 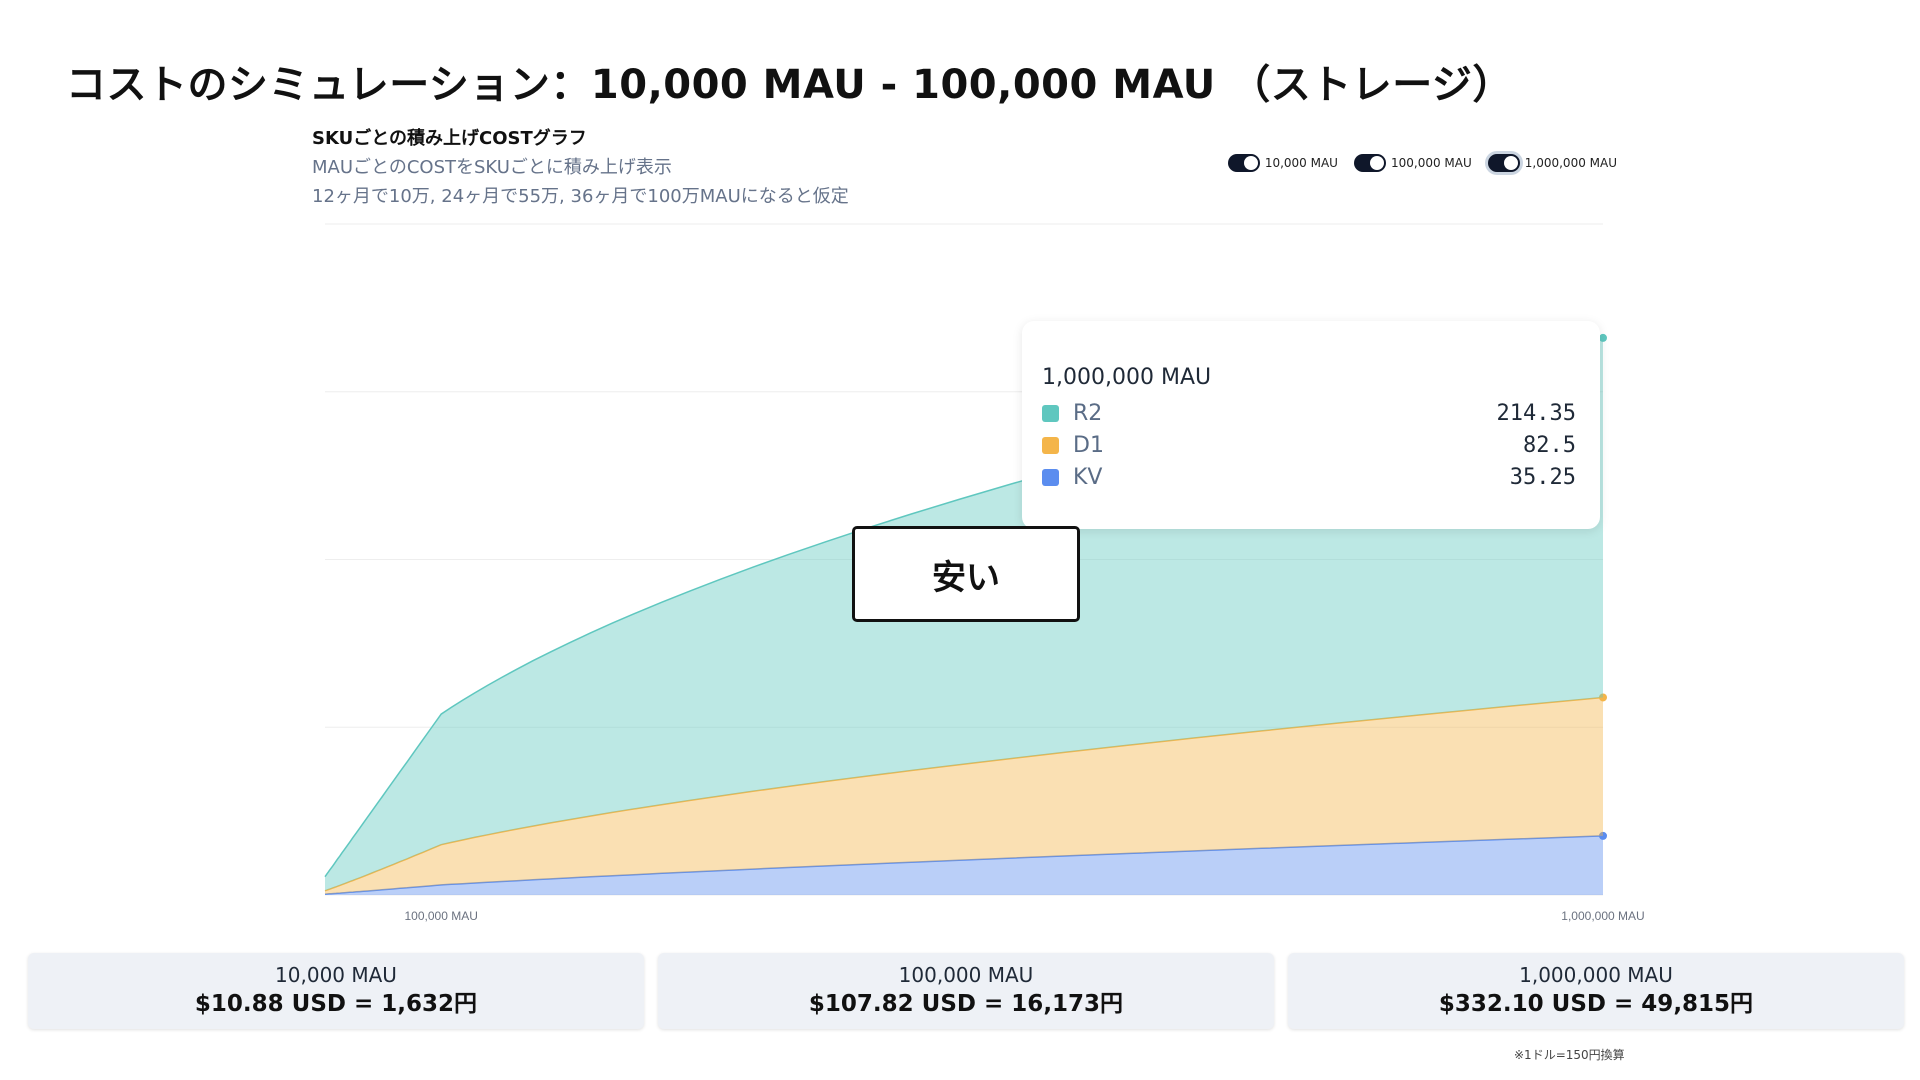 I want to click on tooltip-row-r2: R2 214.35, so click(x=1309, y=413).